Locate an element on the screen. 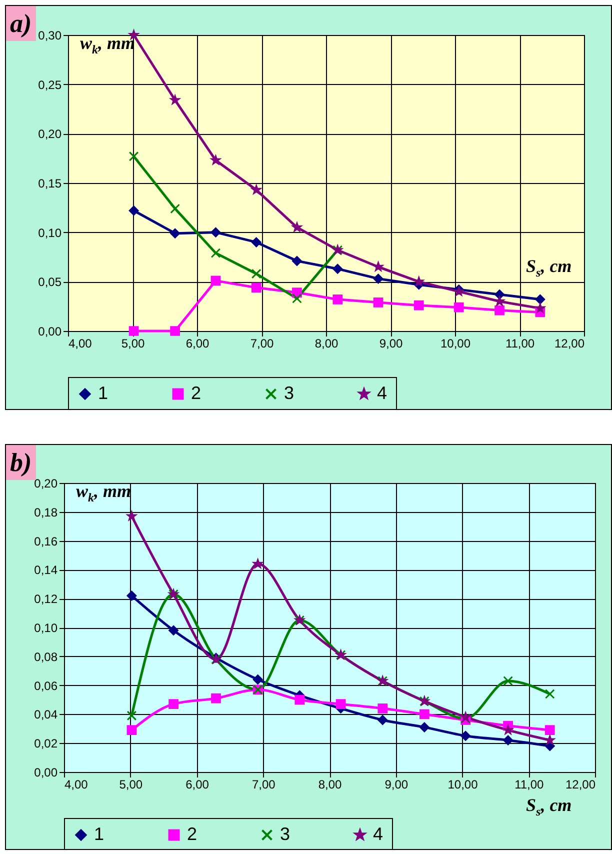 This screenshot has height=854, width=612. y-tick-label: 0,15 is located at coordinates (50, 183).